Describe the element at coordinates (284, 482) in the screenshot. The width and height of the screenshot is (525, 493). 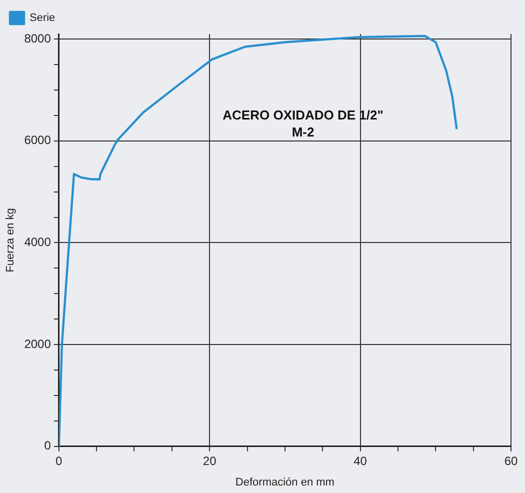
I see `x-axis-title: Deformación en mm` at that location.